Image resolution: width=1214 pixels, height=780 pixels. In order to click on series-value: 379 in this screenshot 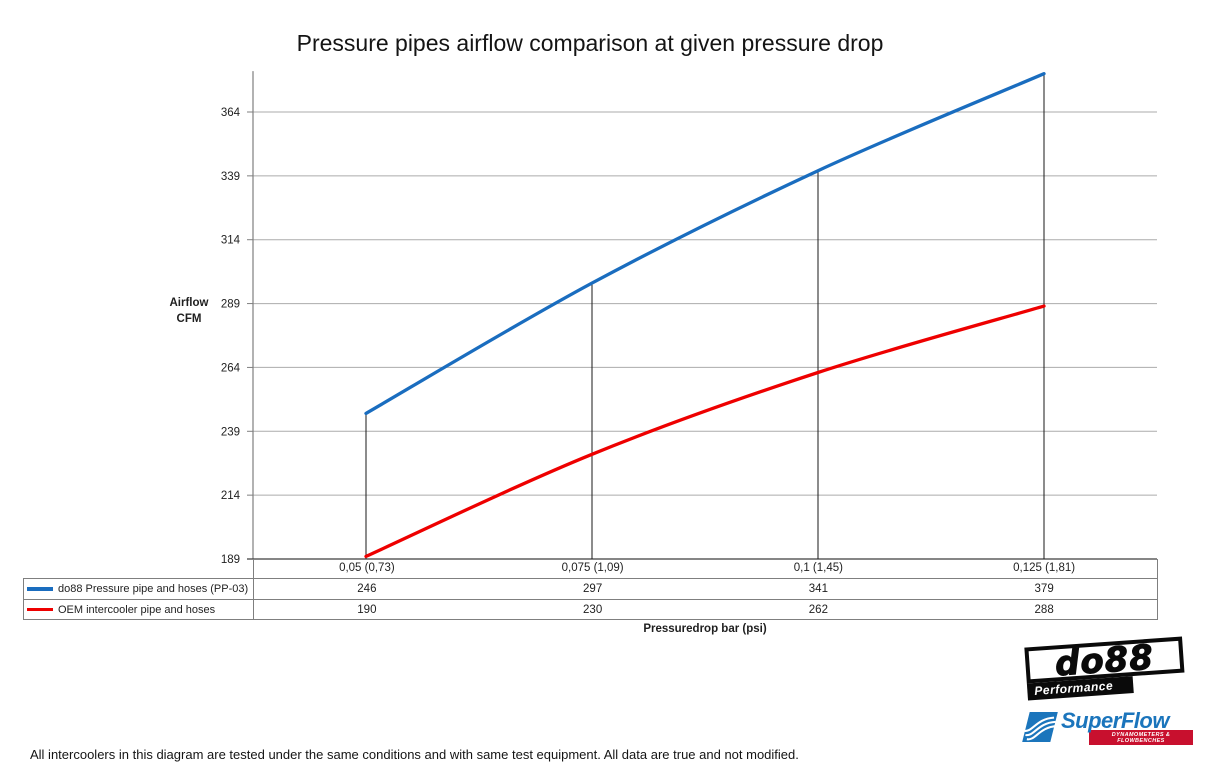, I will do `click(1044, 589)`.